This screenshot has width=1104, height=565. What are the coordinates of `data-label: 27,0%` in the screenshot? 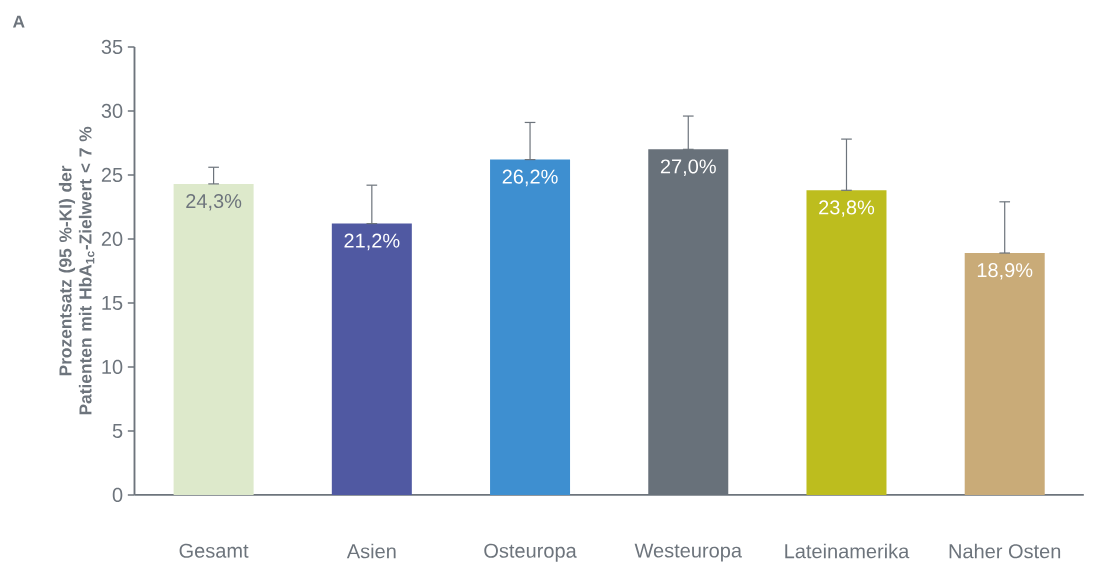 It's located at (688, 167).